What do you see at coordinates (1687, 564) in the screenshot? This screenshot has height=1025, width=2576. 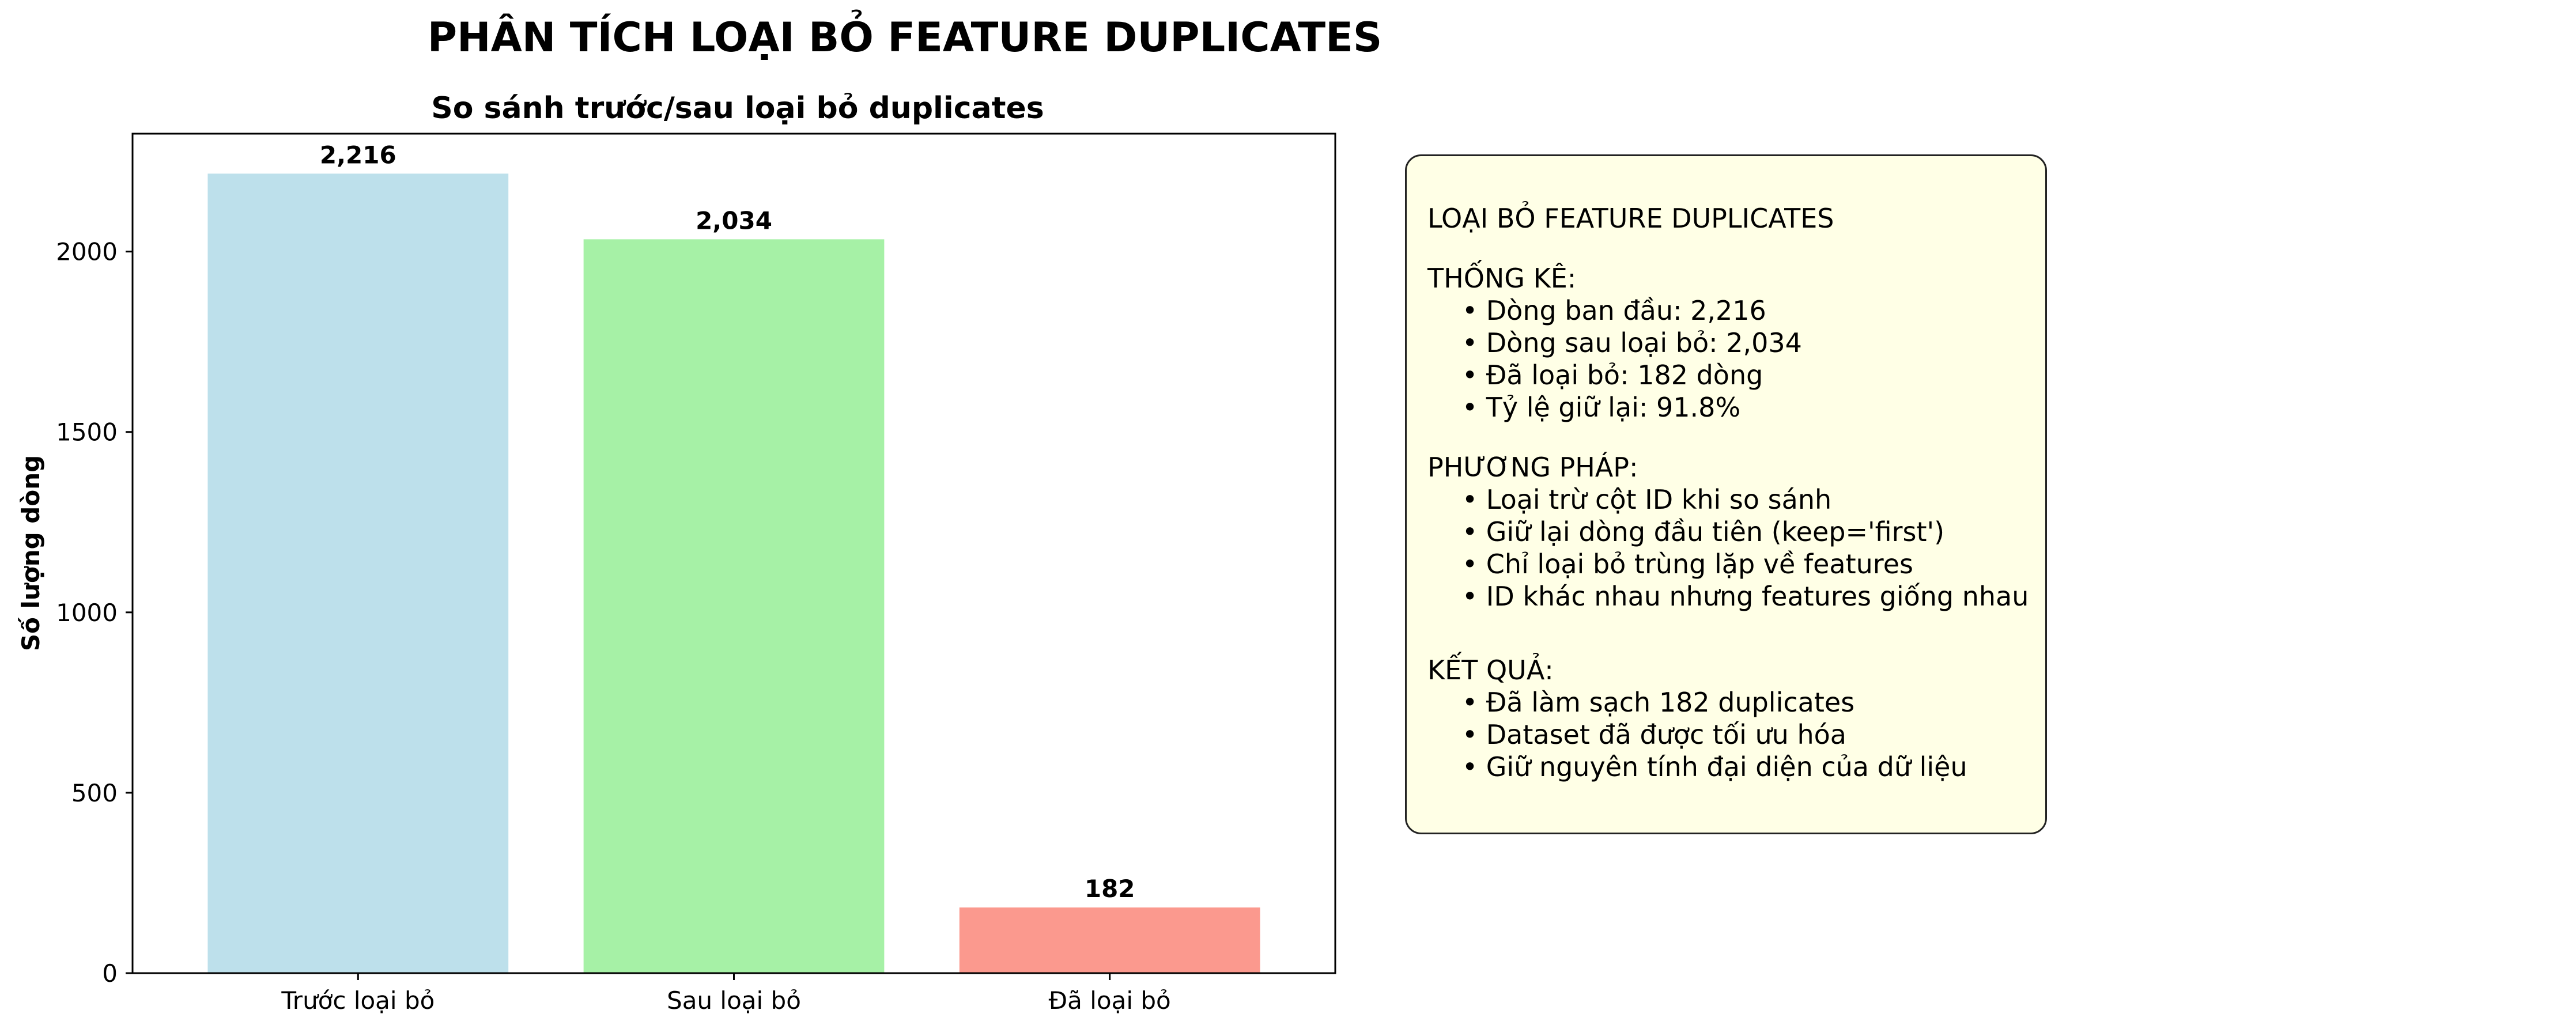 I see `info-item: • Chỉ loại bỏ trùng lặp về features` at bounding box center [1687, 564].